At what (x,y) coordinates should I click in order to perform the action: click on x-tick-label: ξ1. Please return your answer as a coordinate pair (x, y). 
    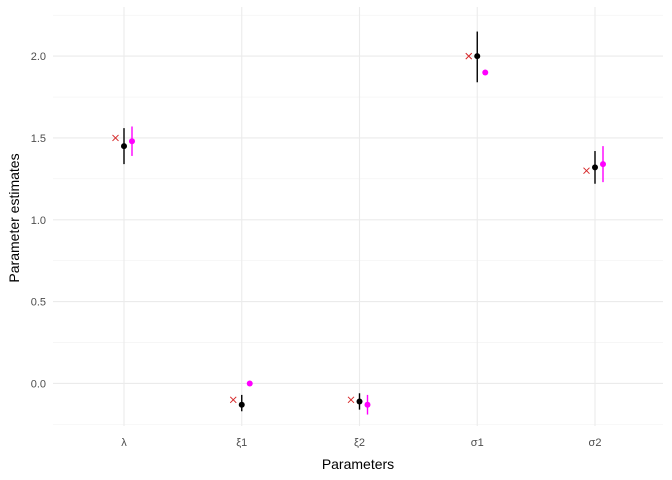
    Looking at the image, I should click on (241, 443).